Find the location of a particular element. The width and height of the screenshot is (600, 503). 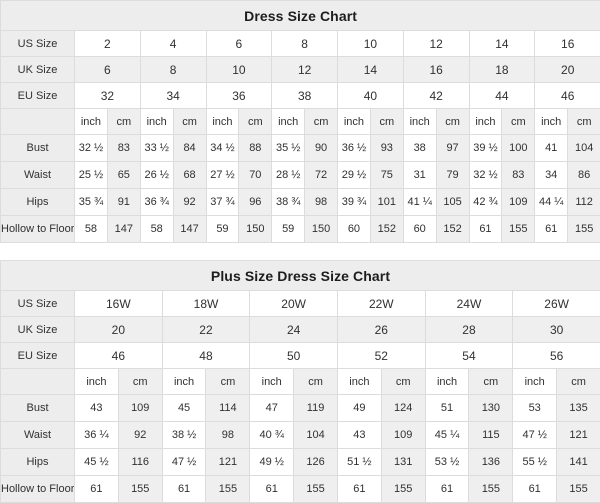

measurement-cell-inch: 28 ½ is located at coordinates (288, 175).